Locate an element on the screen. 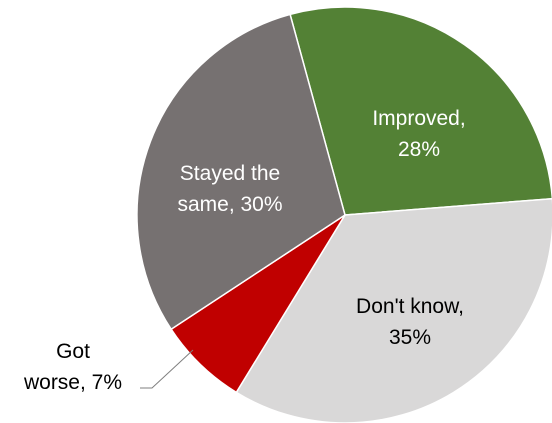  slice-label-line: Don't know, is located at coordinates (410, 306).